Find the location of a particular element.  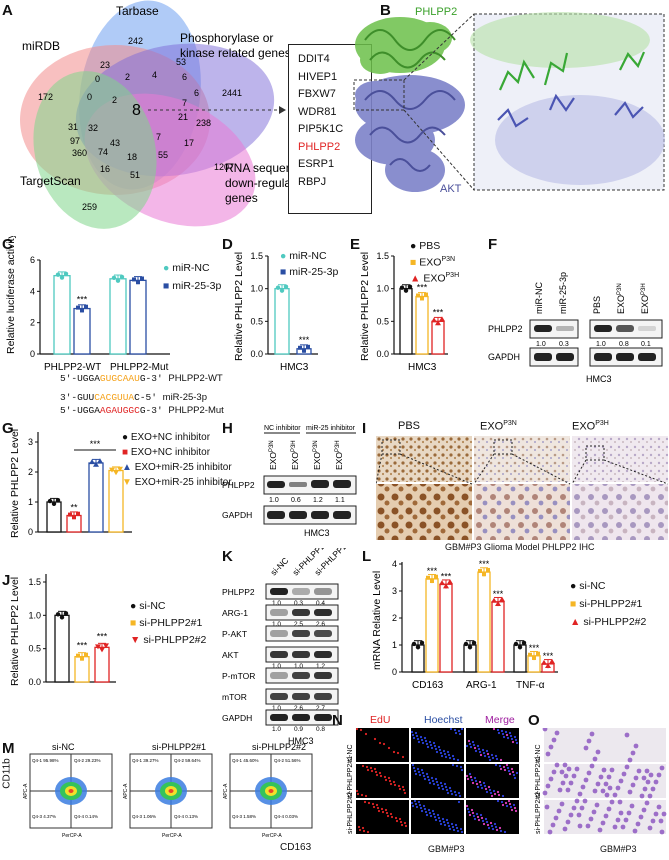

n-image is located at coordinates (382, 817).